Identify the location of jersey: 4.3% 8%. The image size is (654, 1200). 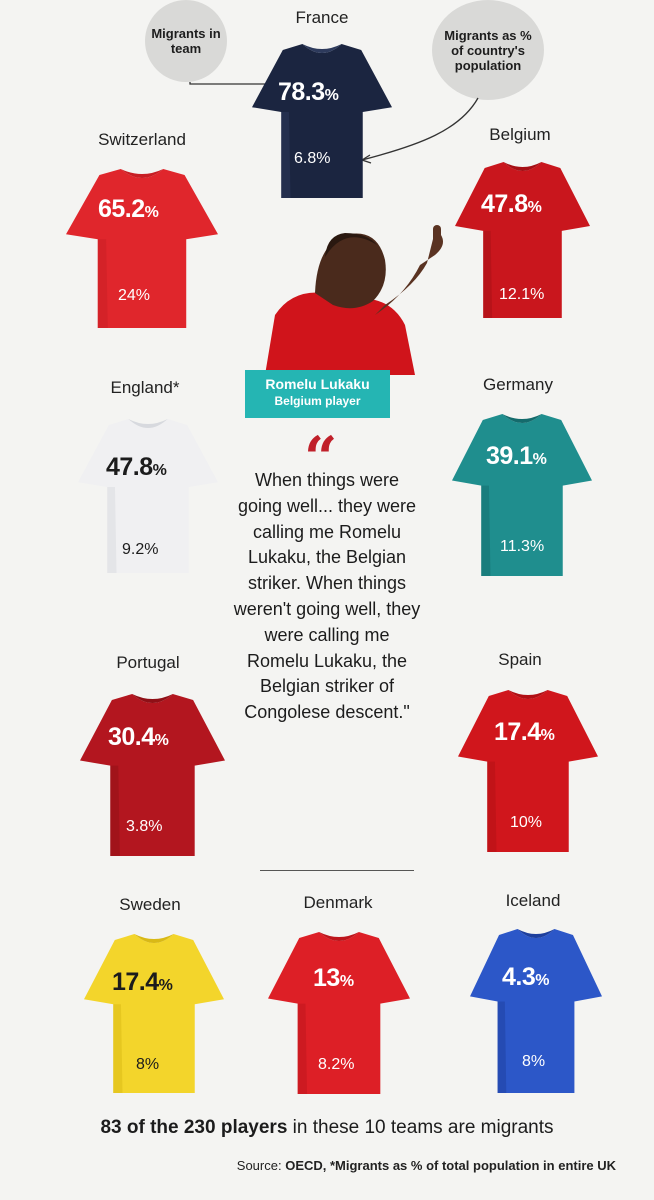
(536, 1010).